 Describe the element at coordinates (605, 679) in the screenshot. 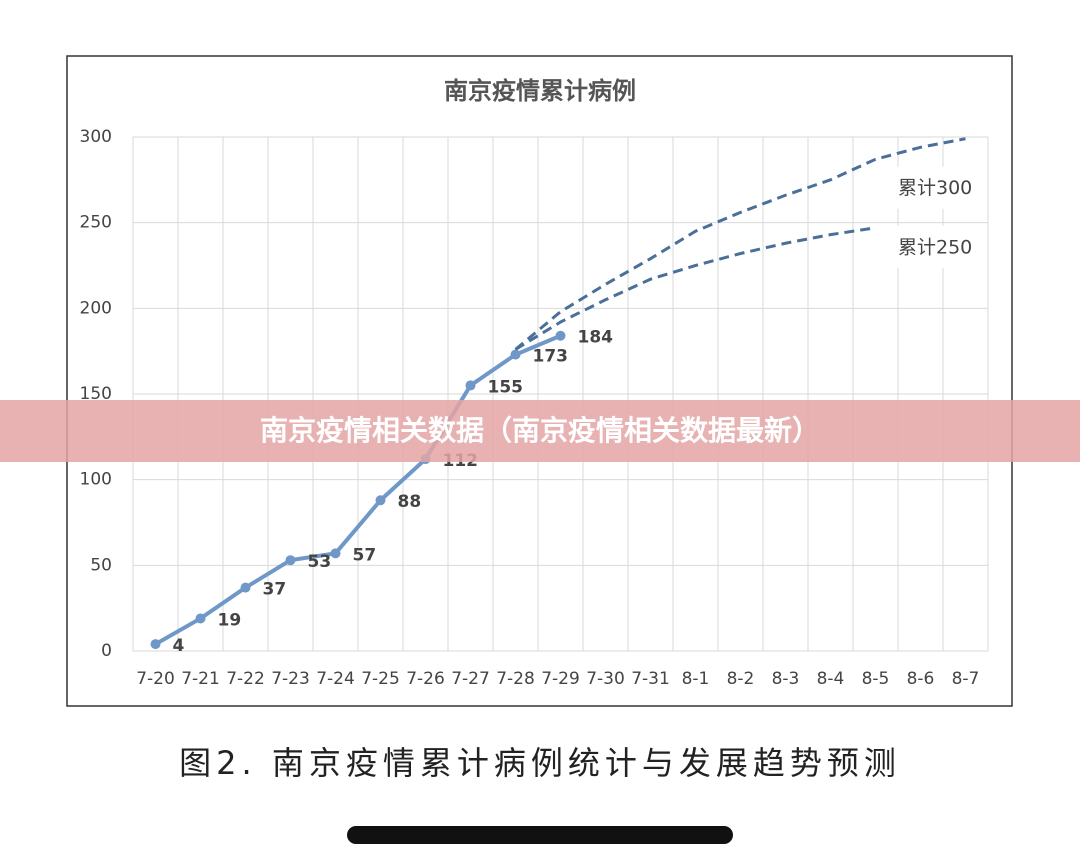

I see `x-tick-label: 7-30` at that location.